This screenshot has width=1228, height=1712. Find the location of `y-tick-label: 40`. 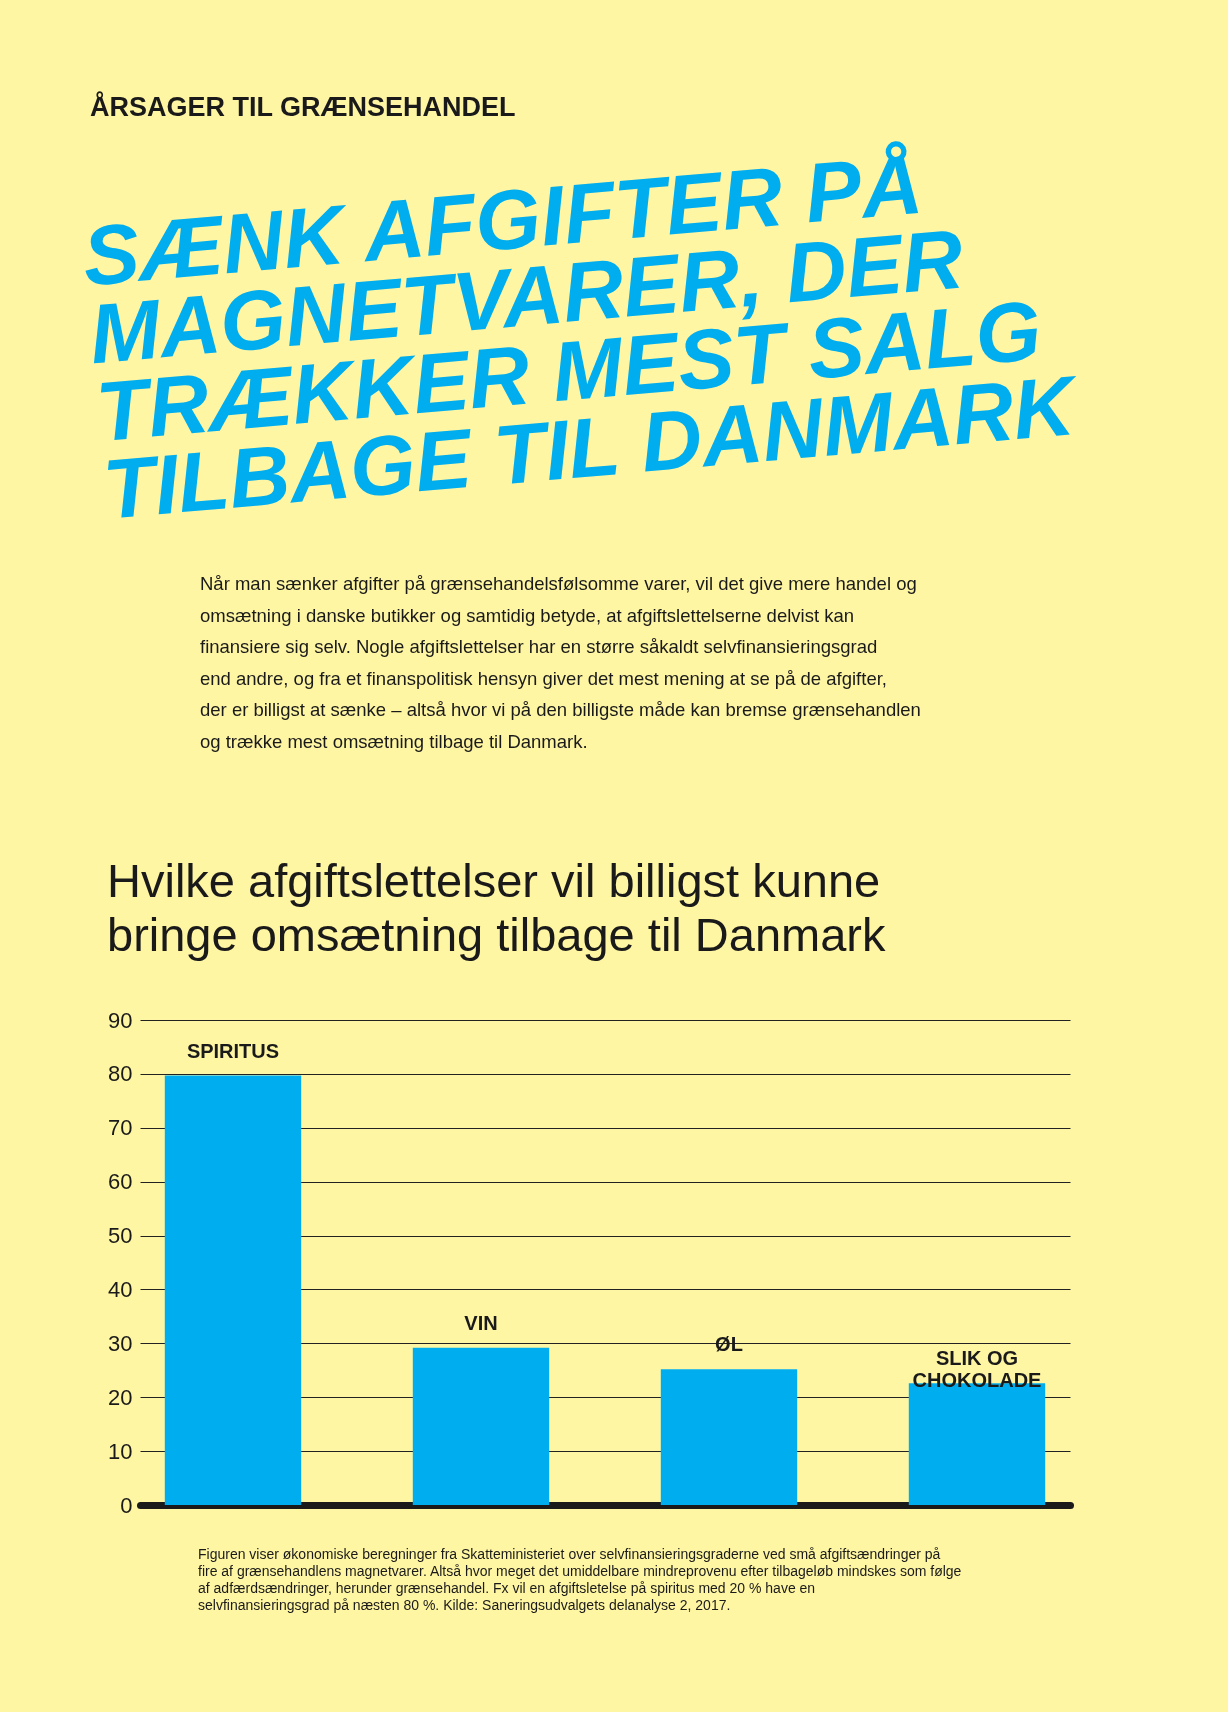

y-tick-label: 40 is located at coordinates (120, 1289).